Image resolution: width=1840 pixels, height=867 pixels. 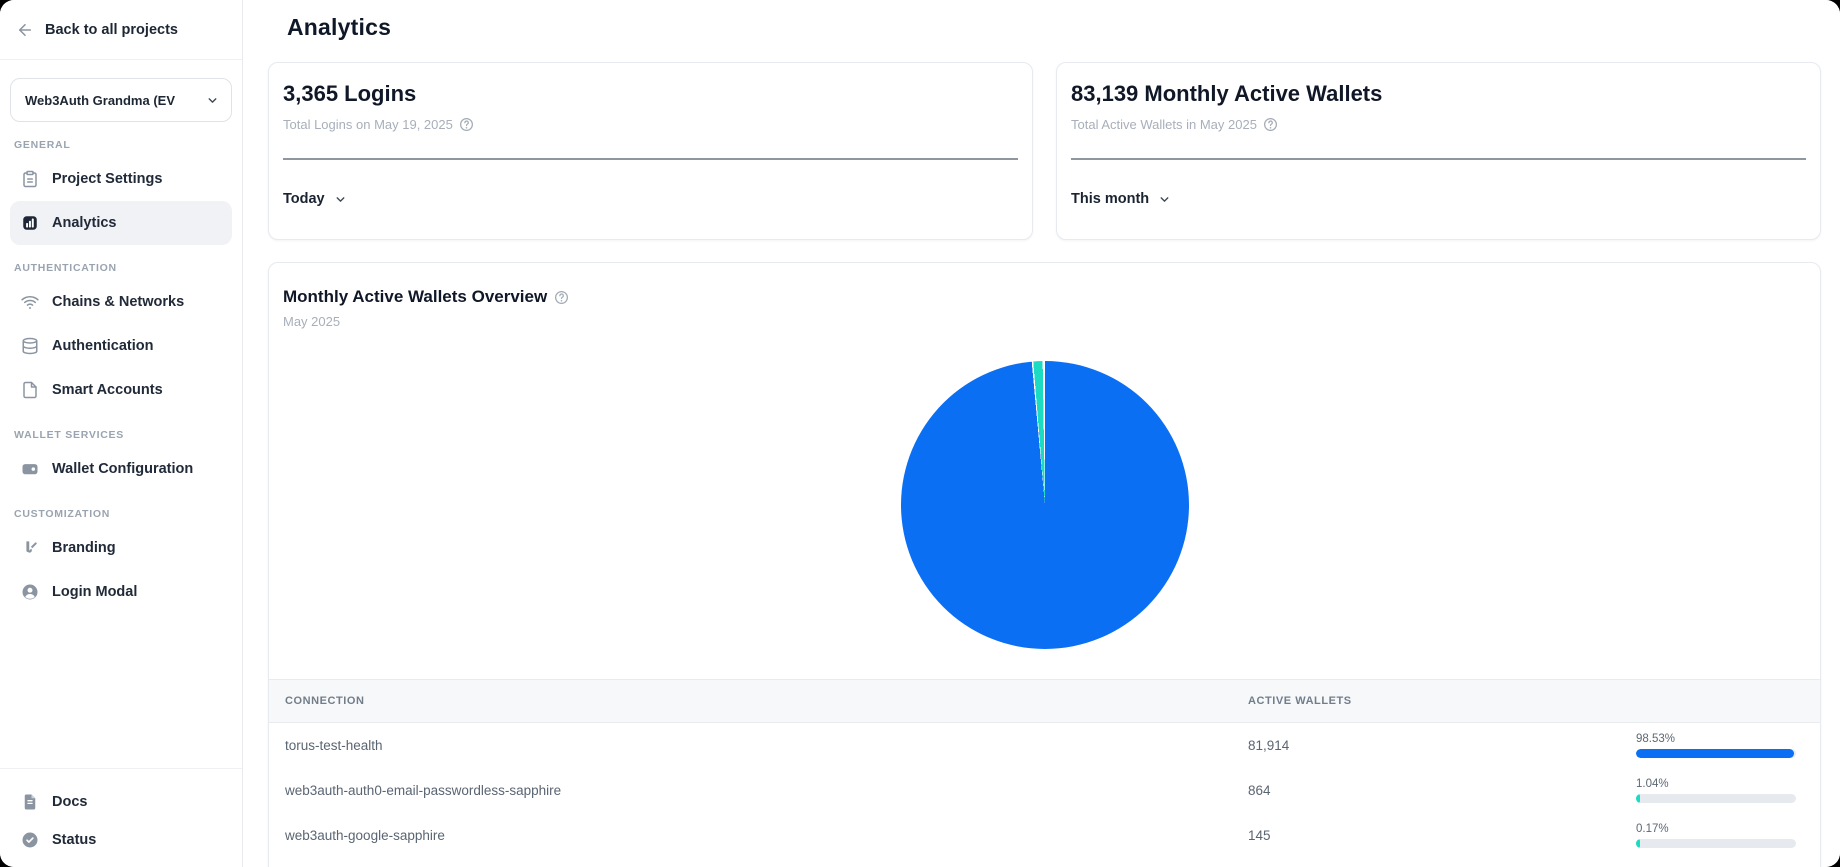 What do you see at coordinates (1652, 829) in the screenshot?
I see `percentage-label: 0.17%` at bounding box center [1652, 829].